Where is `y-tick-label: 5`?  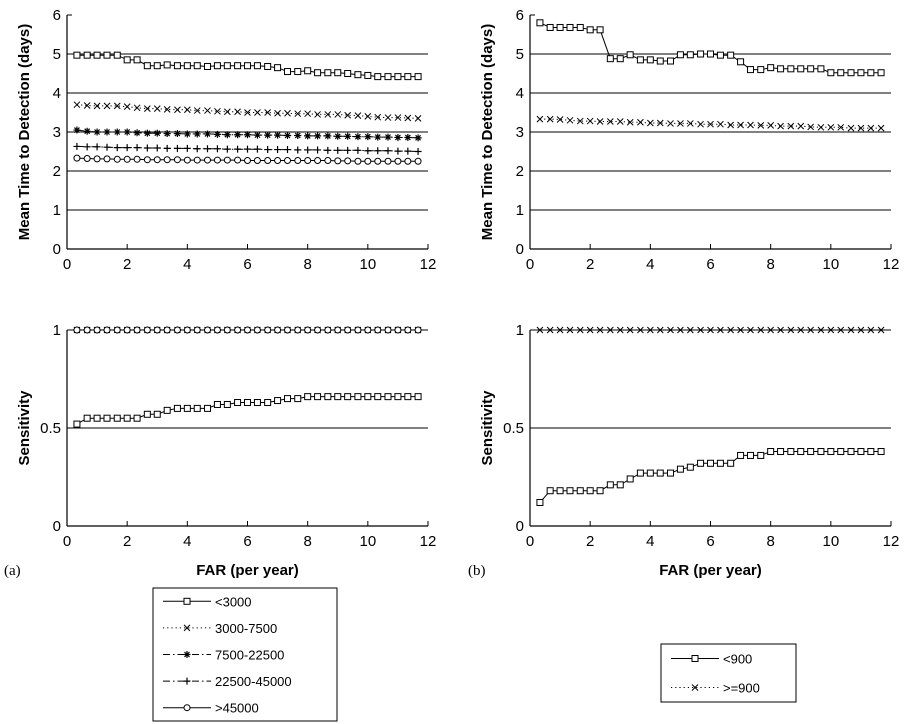
y-tick-label: 5 is located at coordinates (520, 54).